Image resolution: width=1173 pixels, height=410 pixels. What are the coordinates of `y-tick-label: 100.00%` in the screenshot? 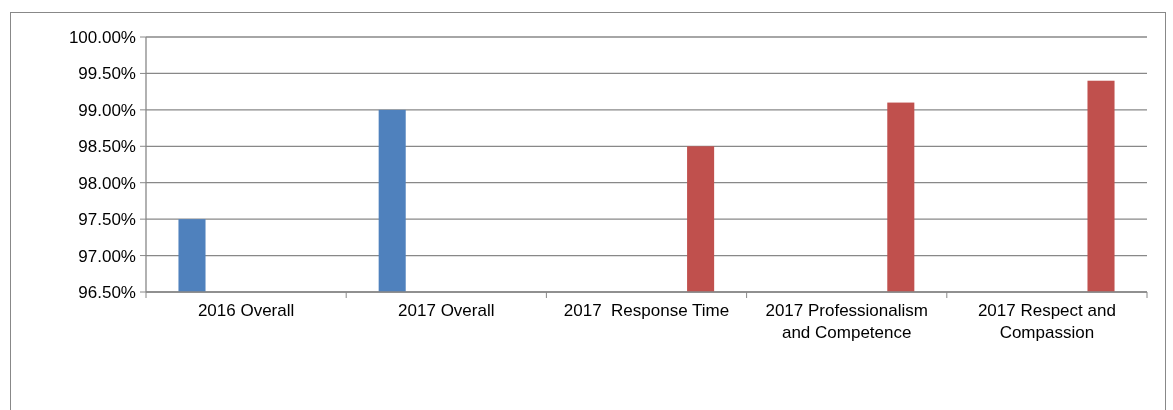 It's located at (102, 37).